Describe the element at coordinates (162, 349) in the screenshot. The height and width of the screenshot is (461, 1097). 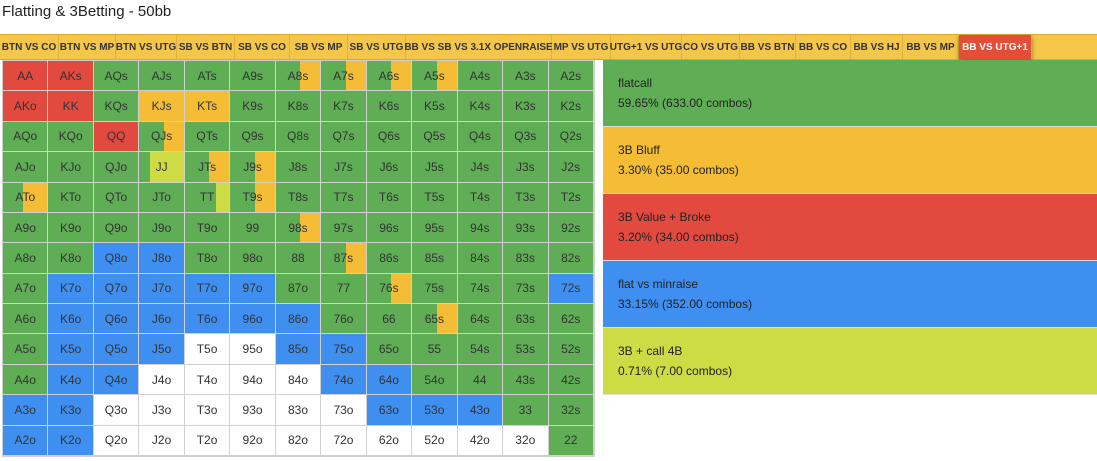
I see `hand-cell-J5o: J5o` at that location.